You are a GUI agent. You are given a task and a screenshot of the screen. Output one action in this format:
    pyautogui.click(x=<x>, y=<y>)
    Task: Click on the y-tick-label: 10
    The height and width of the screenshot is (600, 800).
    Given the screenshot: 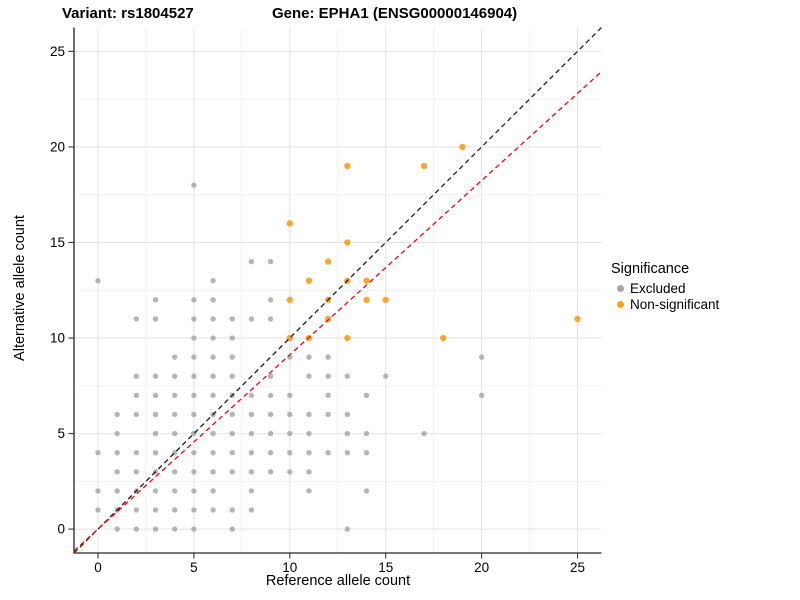 What is the action you would take?
    pyautogui.click(x=57, y=338)
    